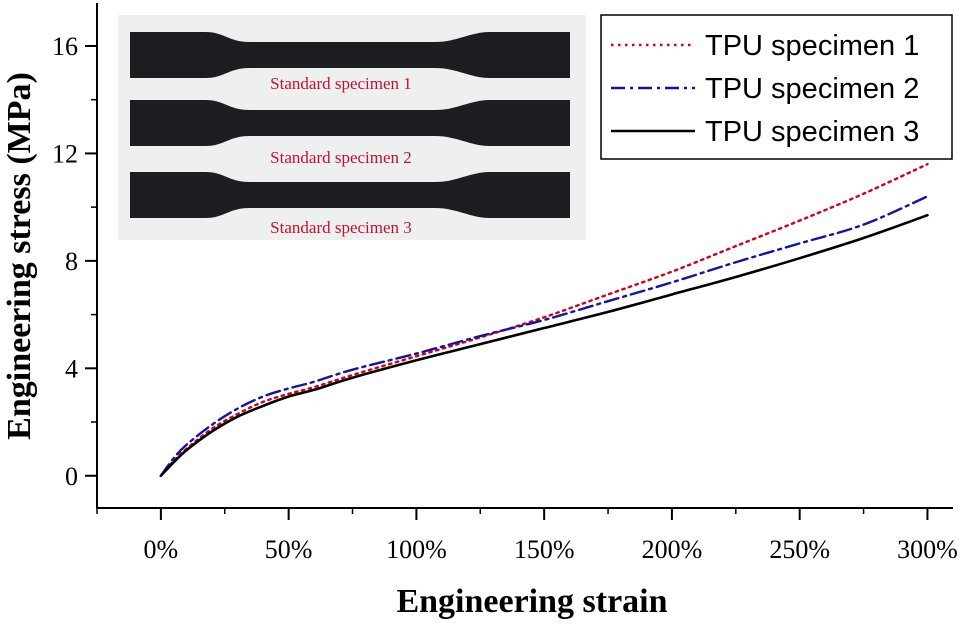  I want to click on y-tick-label: 8, so click(71, 261).